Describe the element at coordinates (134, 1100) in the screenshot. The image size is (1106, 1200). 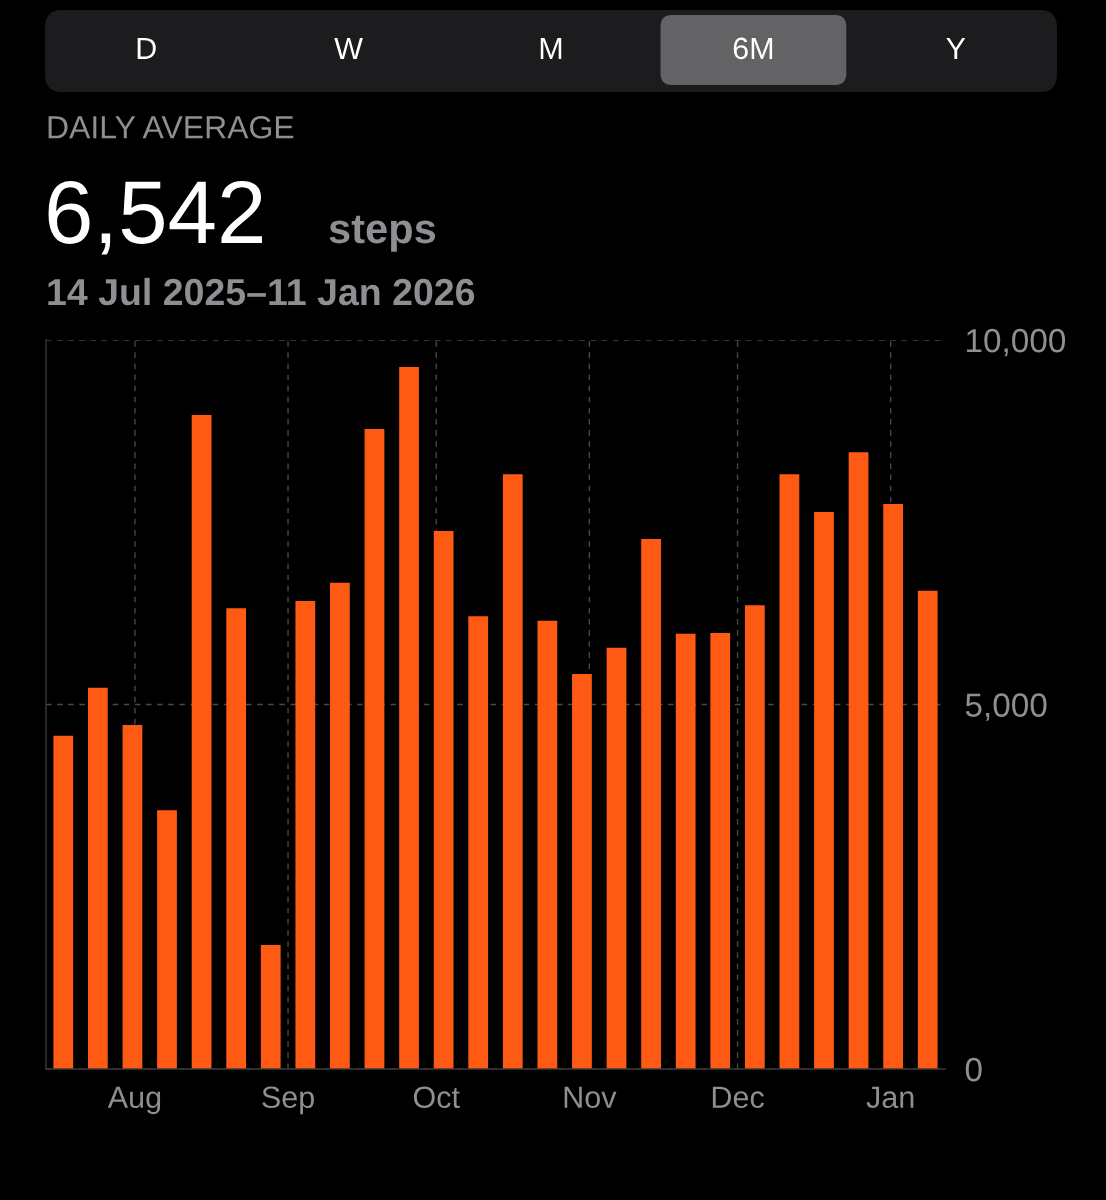
I see `x-tick-label: Aug` at that location.